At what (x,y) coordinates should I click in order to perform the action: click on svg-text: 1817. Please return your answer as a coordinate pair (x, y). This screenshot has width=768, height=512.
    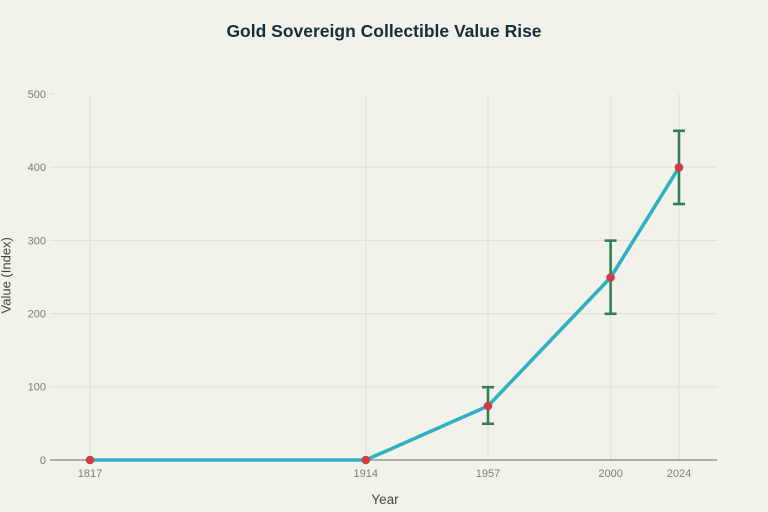
    Looking at the image, I should click on (90, 474).